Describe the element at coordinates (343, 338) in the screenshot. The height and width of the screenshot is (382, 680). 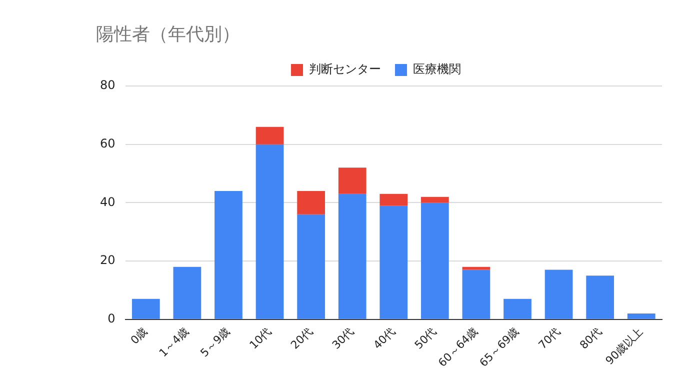
I see `x-tick-label: 30代` at that location.